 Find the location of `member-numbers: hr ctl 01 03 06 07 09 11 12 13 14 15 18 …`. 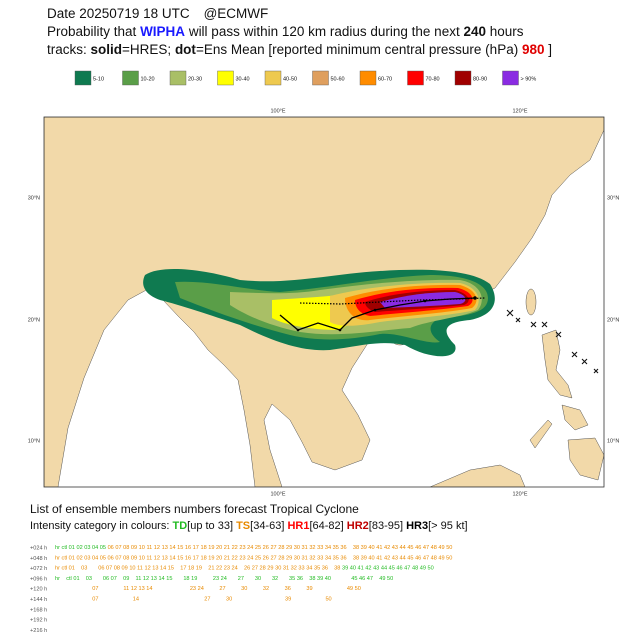

member-numbers: hr ctl 01 03 06 07 09 11 12 13 14 15 18 … is located at coordinates (224, 579).